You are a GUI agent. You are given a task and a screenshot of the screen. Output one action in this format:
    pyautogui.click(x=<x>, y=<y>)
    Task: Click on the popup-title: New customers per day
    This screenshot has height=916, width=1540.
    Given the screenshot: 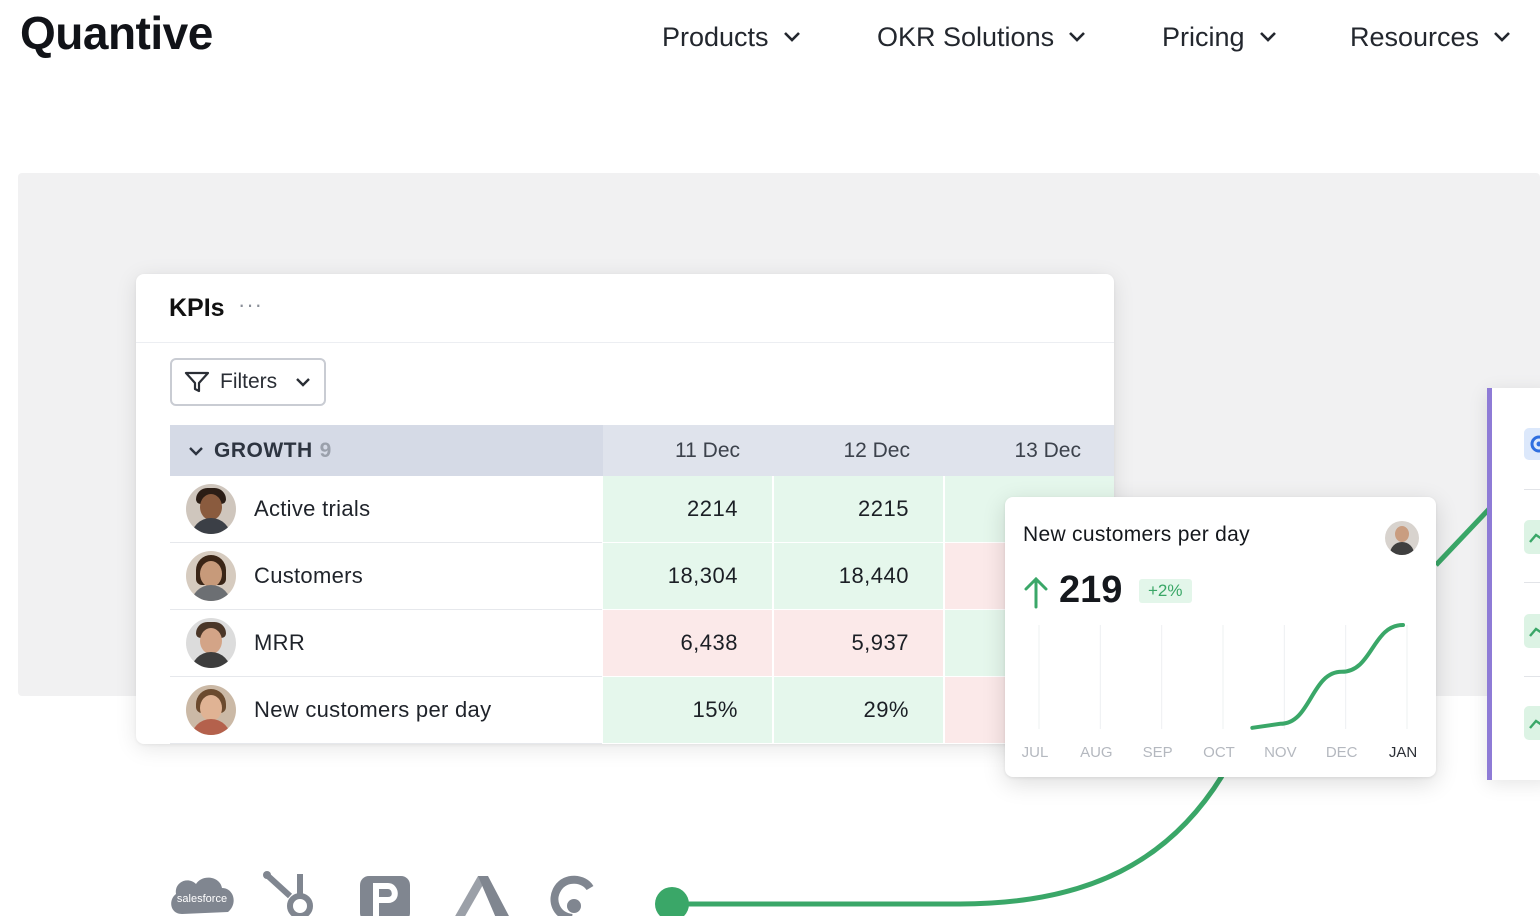 What is the action you would take?
    pyautogui.click(x=1136, y=534)
    